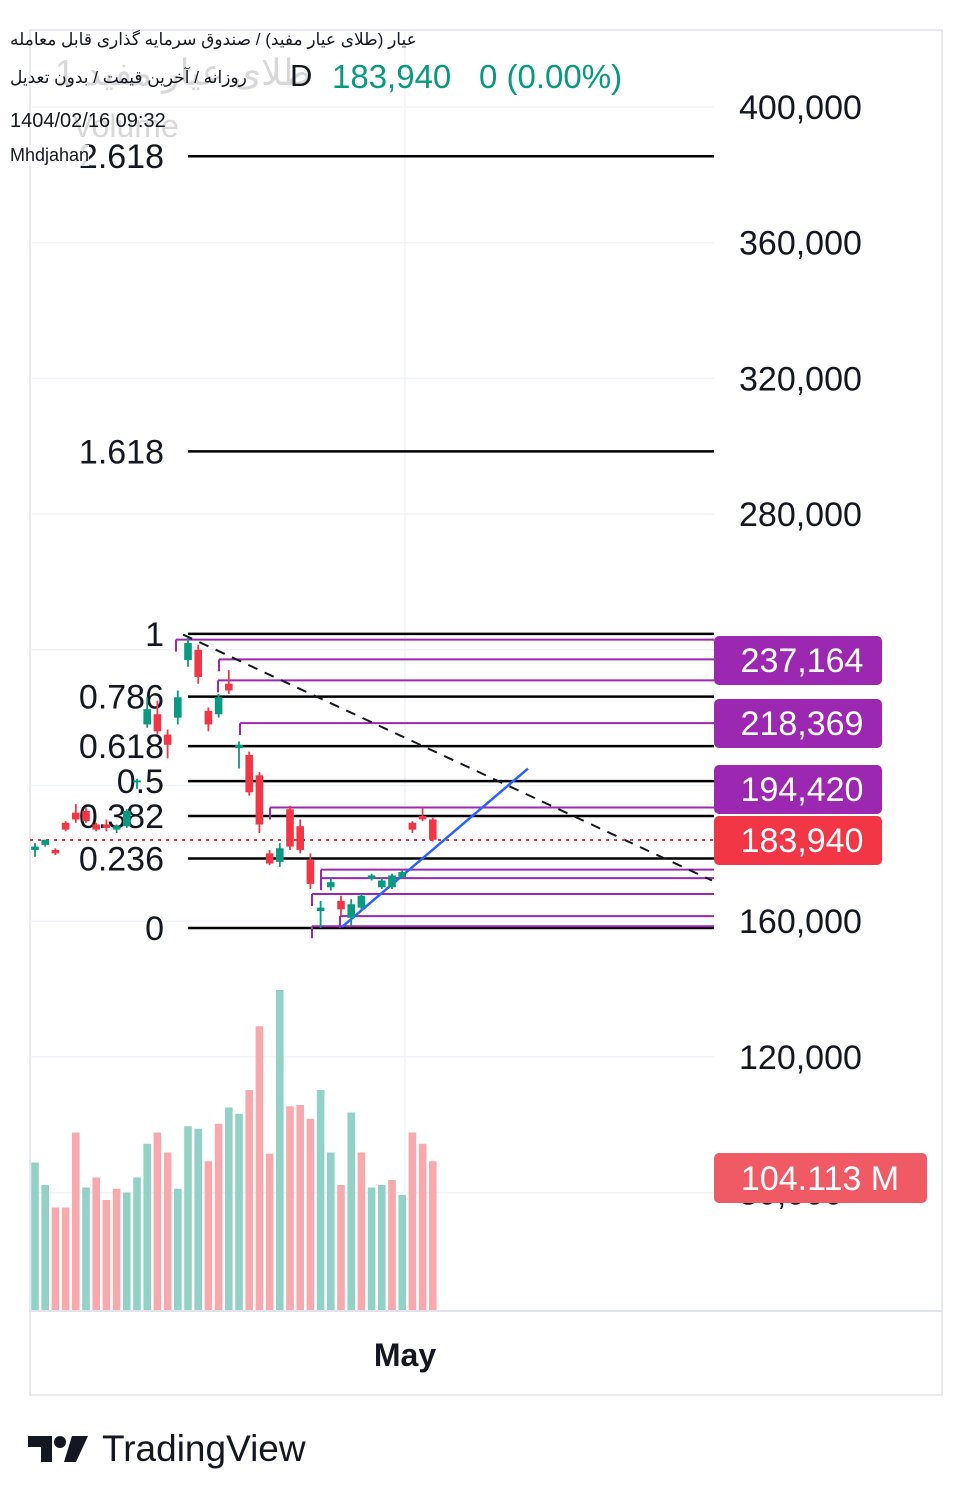 The image size is (972, 1500). What do you see at coordinates (154, 635) in the screenshot?
I see `fib-level-label: 1` at bounding box center [154, 635].